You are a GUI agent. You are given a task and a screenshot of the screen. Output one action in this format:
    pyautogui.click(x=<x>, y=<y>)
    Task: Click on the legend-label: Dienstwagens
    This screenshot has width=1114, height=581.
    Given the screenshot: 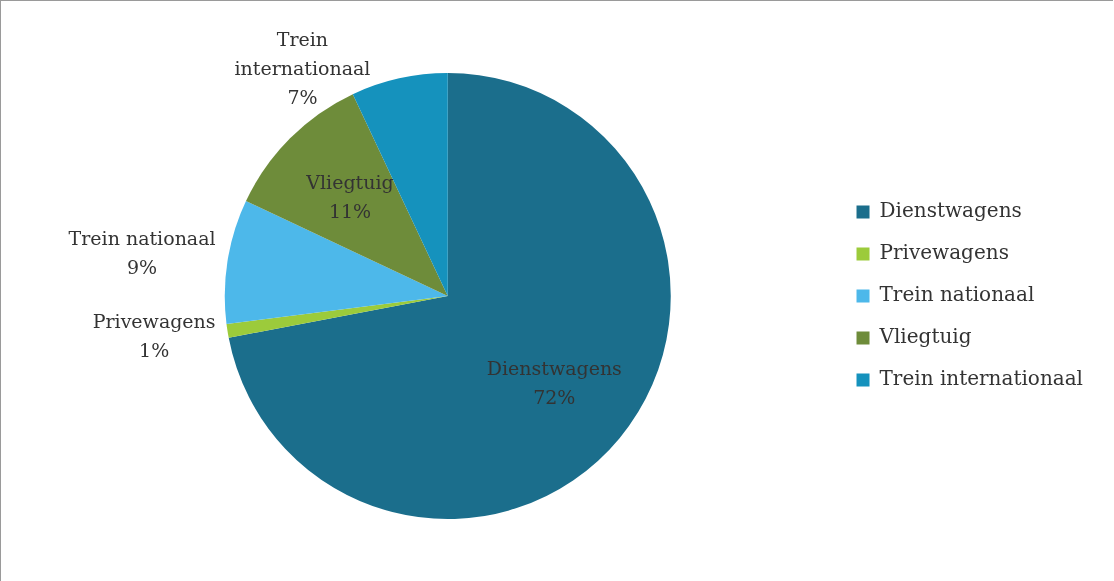 What is the action you would take?
    pyautogui.click(x=950, y=210)
    